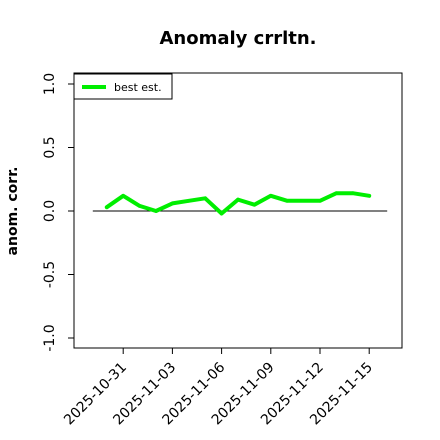 Image resolution: width=440 pixels, height=440 pixels. Describe the element at coordinates (50, 211) in the screenshot. I see `y-tick-label-2: 0.0` at that location.